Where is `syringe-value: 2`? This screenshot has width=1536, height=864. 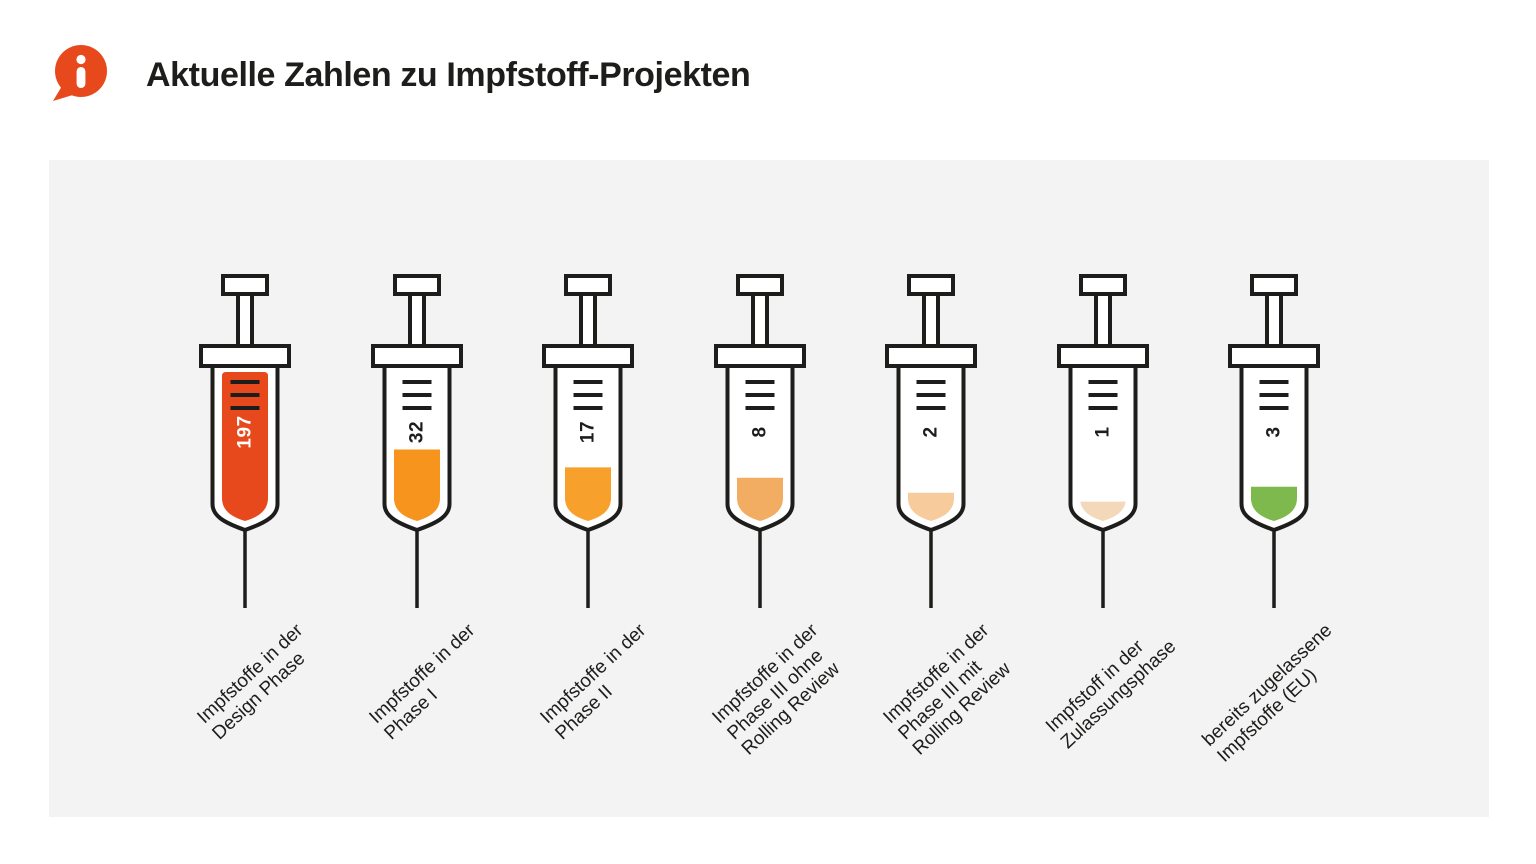
syringe-value: 2 is located at coordinates (931, 431).